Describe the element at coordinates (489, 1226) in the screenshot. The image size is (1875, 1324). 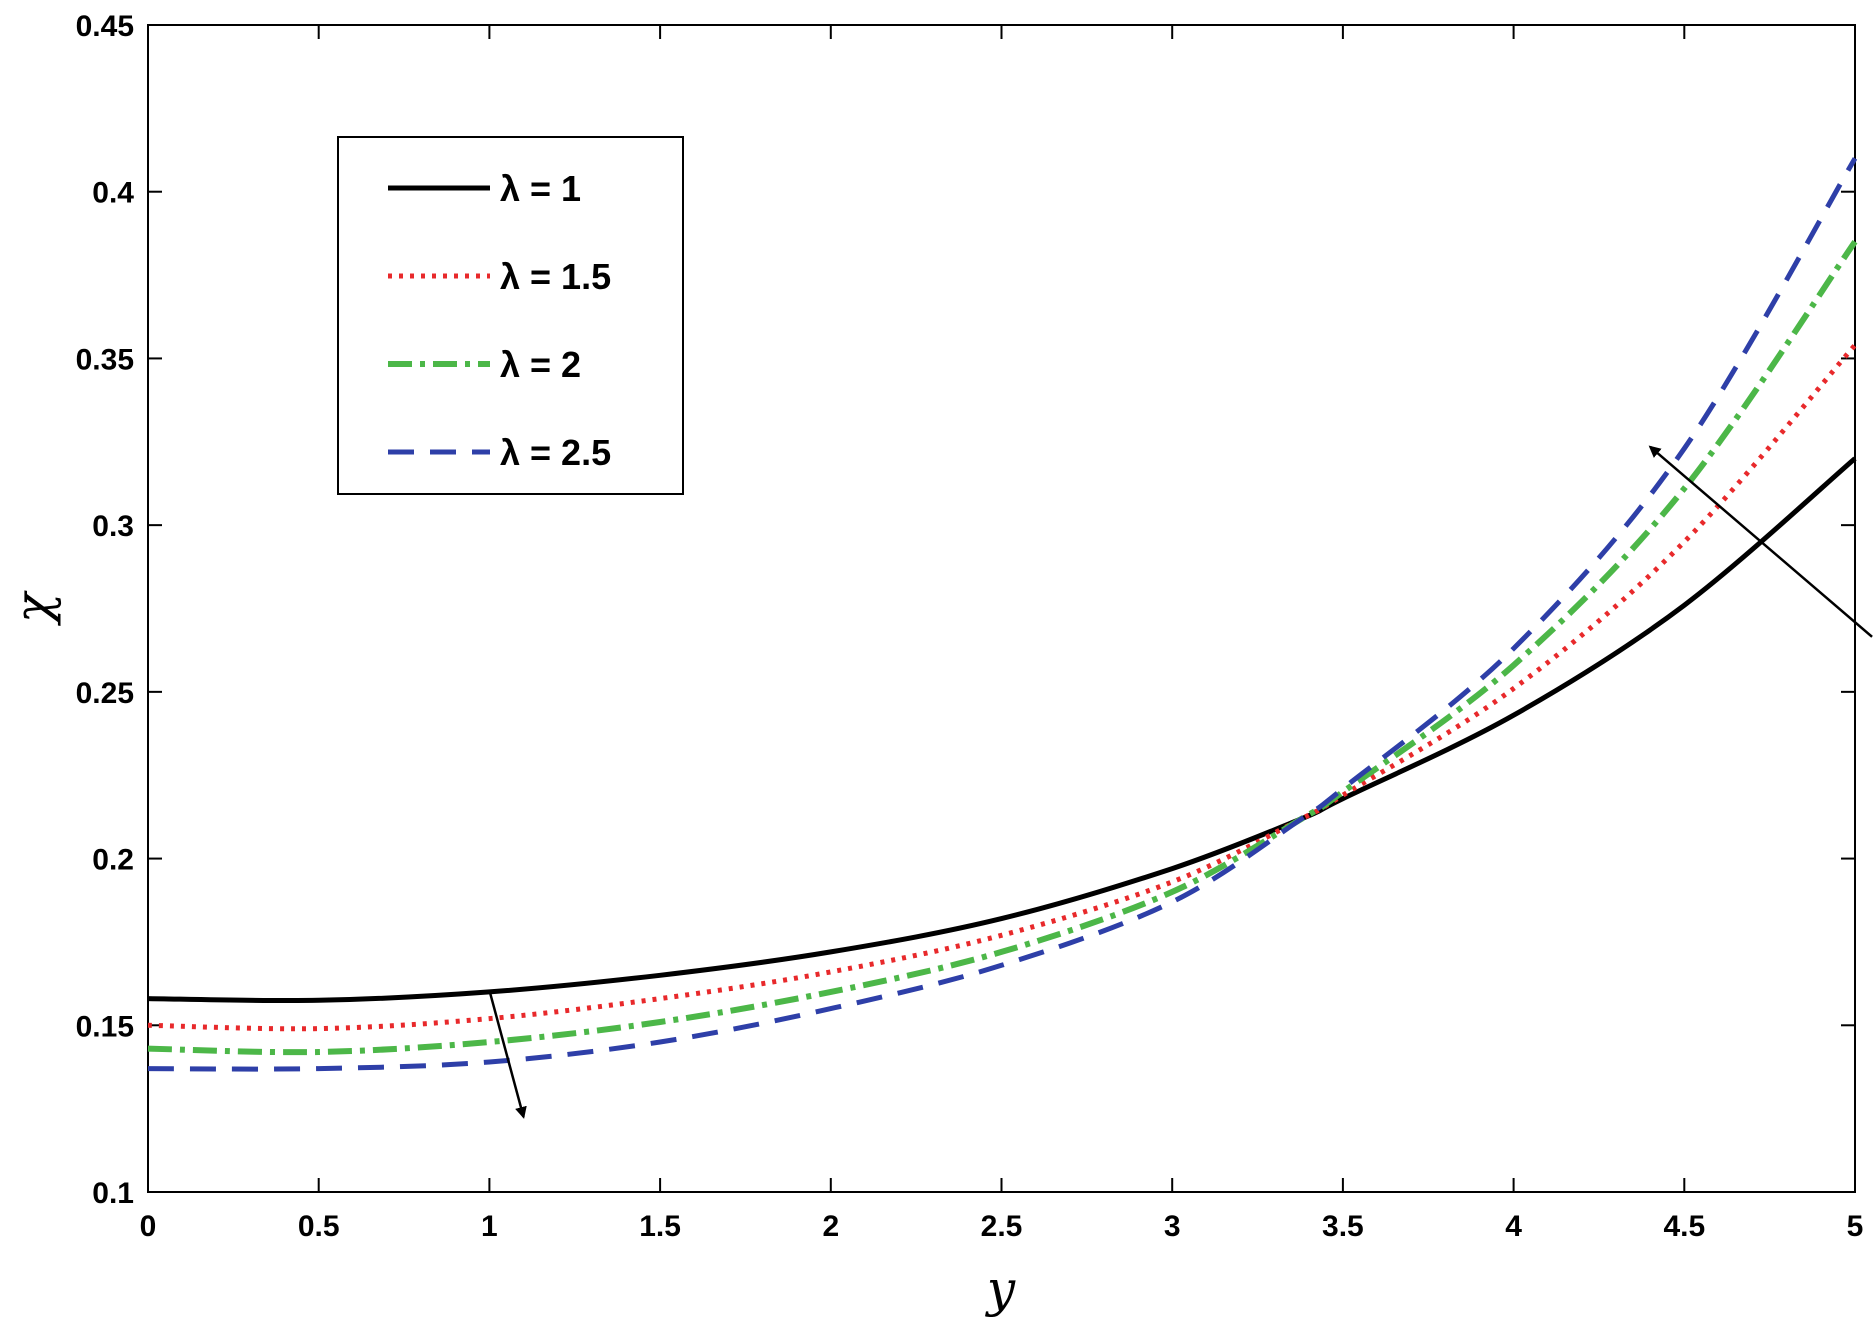
I see `x-tick-label: 1` at that location.